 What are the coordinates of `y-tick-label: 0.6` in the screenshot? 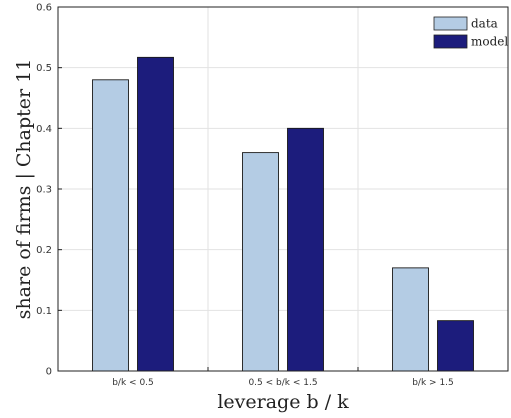 It's located at (44, 8).